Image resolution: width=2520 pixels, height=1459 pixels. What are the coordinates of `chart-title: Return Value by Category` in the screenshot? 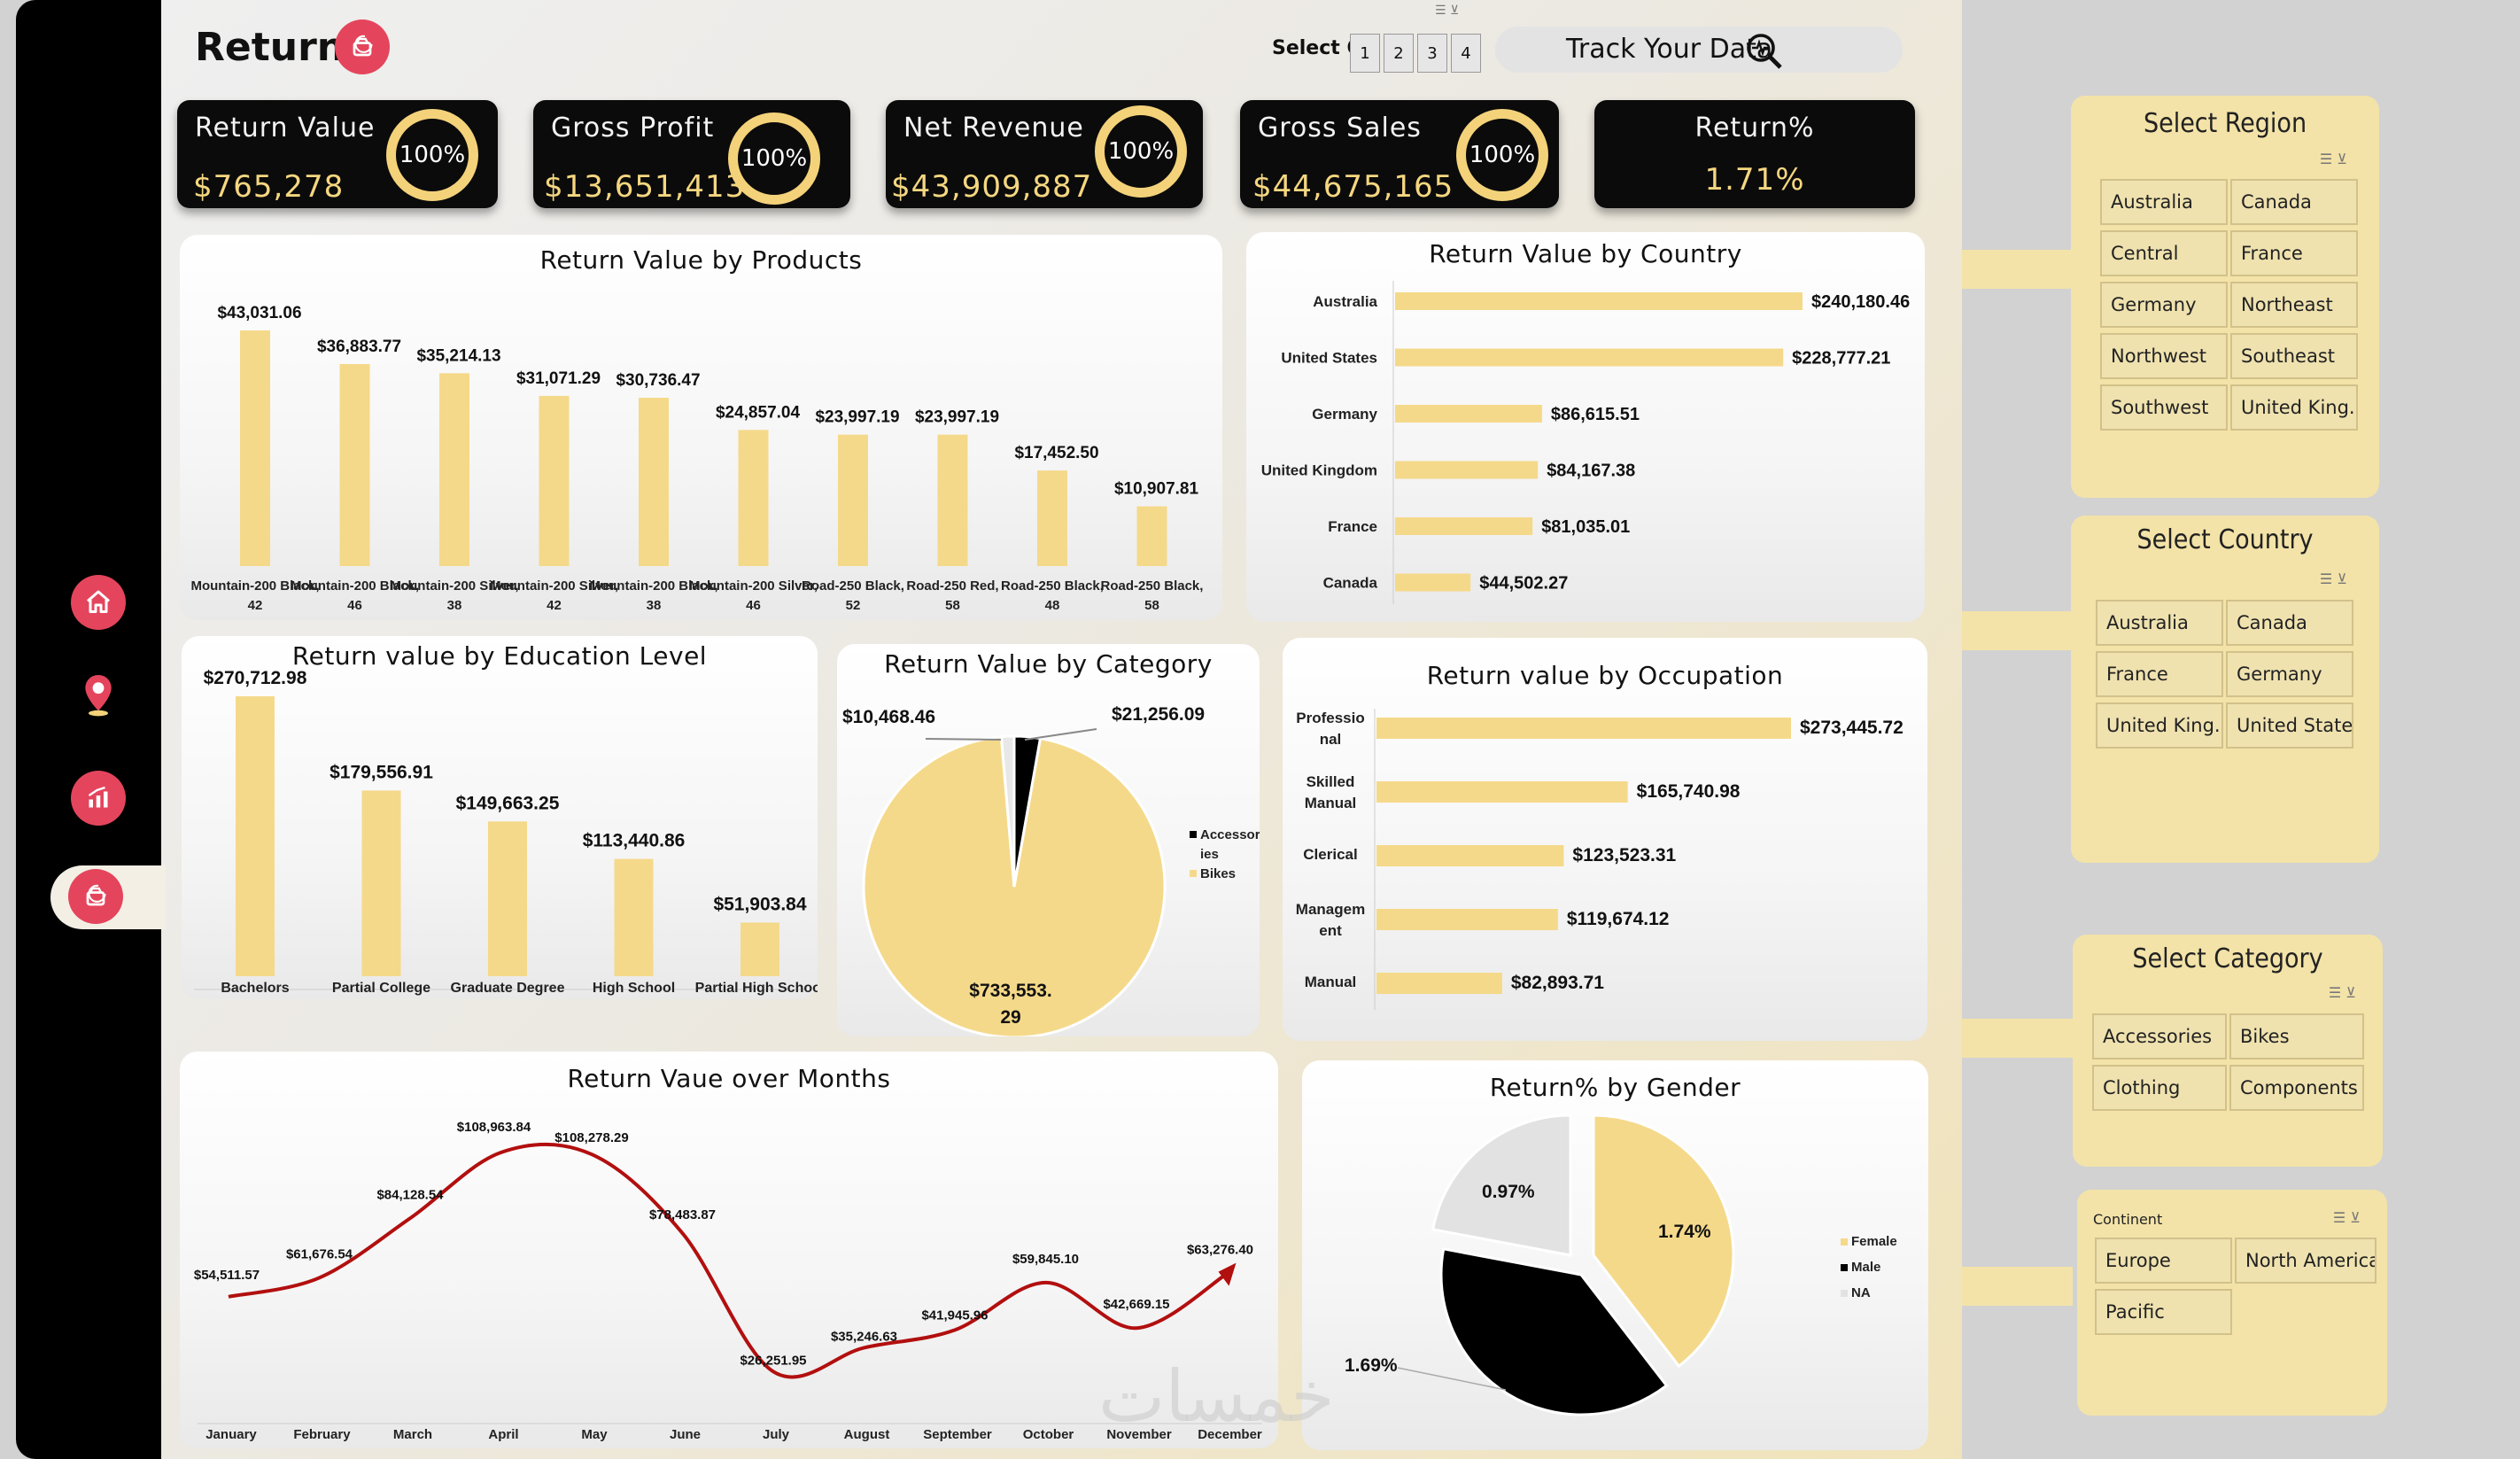 It's located at (1048, 664).